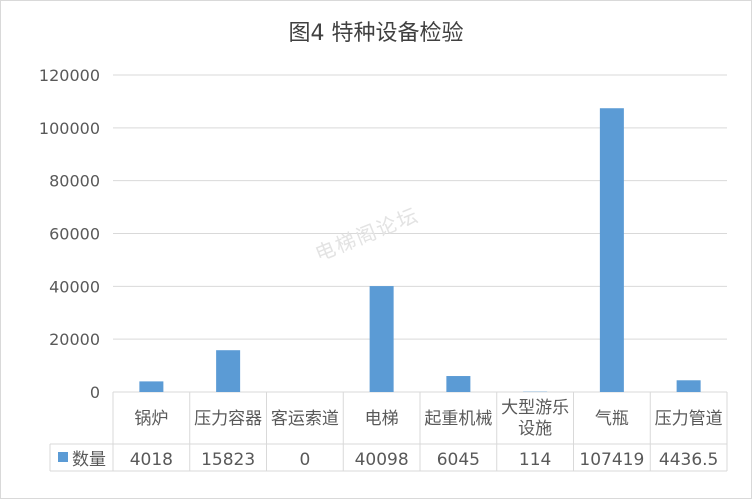 The image size is (752, 499). What do you see at coordinates (69, 75) in the screenshot?
I see `y-tick-label: 120000` at bounding box center [69, 75].